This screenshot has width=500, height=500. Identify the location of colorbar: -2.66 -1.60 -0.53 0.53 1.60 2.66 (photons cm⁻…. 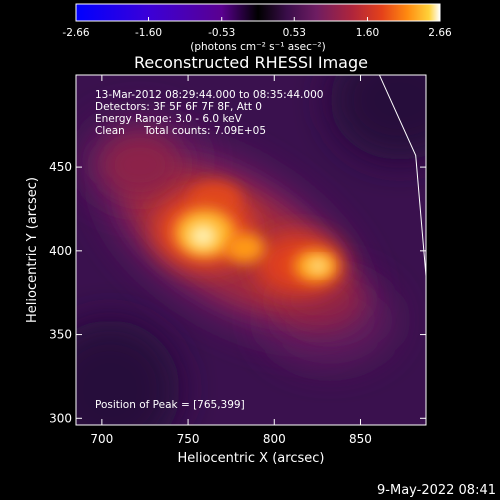
(257, 28).